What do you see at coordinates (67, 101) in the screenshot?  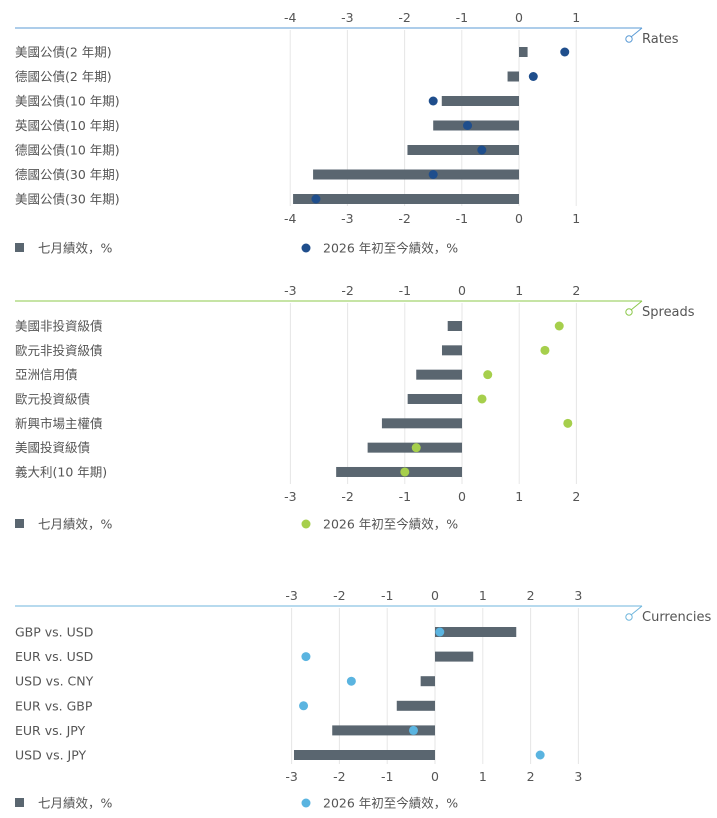 I see `category-label: 美國公債(10 年期)` at bounding box center [67, 101].